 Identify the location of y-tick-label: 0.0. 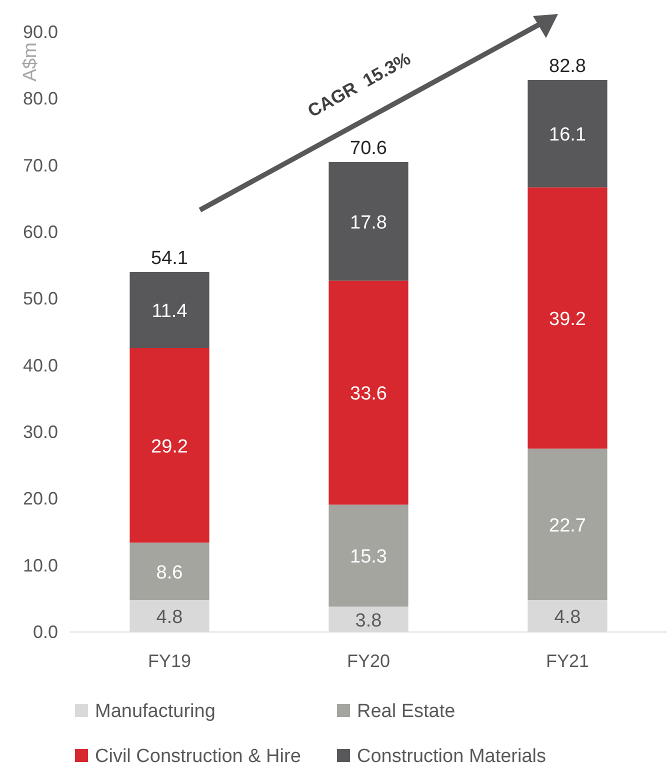
(45, 632).